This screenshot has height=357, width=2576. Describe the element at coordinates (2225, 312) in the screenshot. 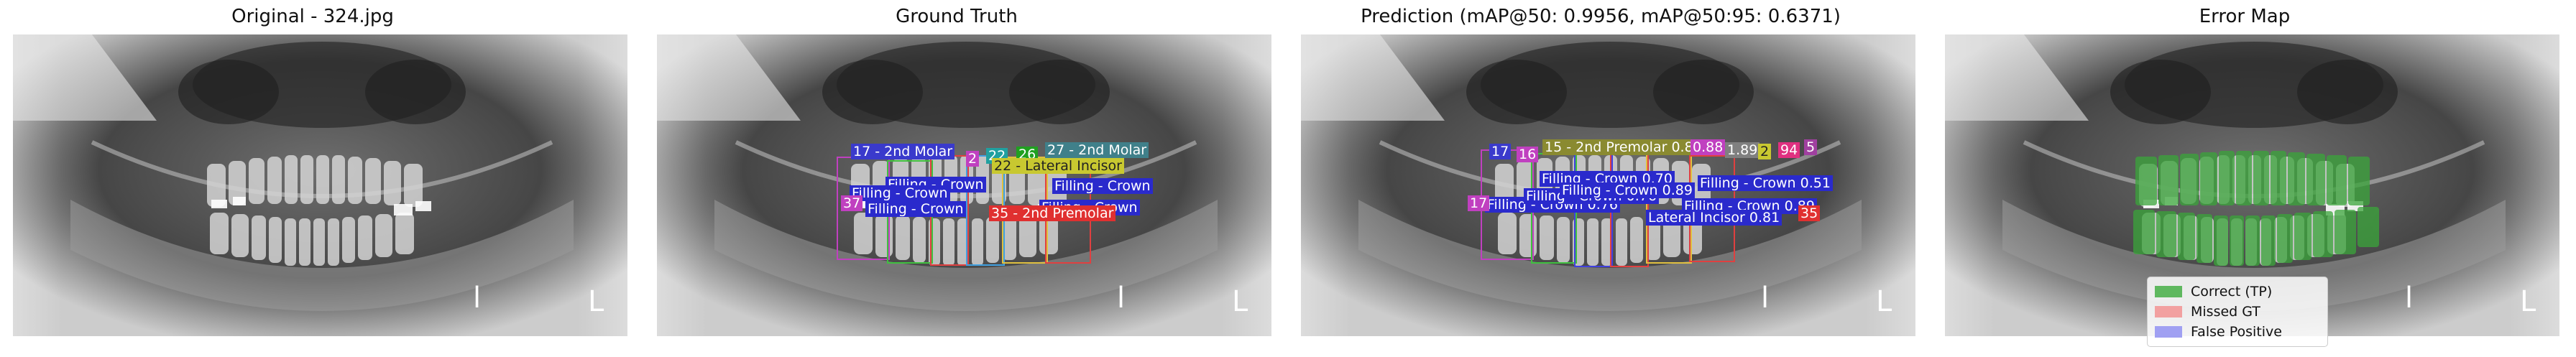

I see `legend-missed-label: Missed GT` at that location.